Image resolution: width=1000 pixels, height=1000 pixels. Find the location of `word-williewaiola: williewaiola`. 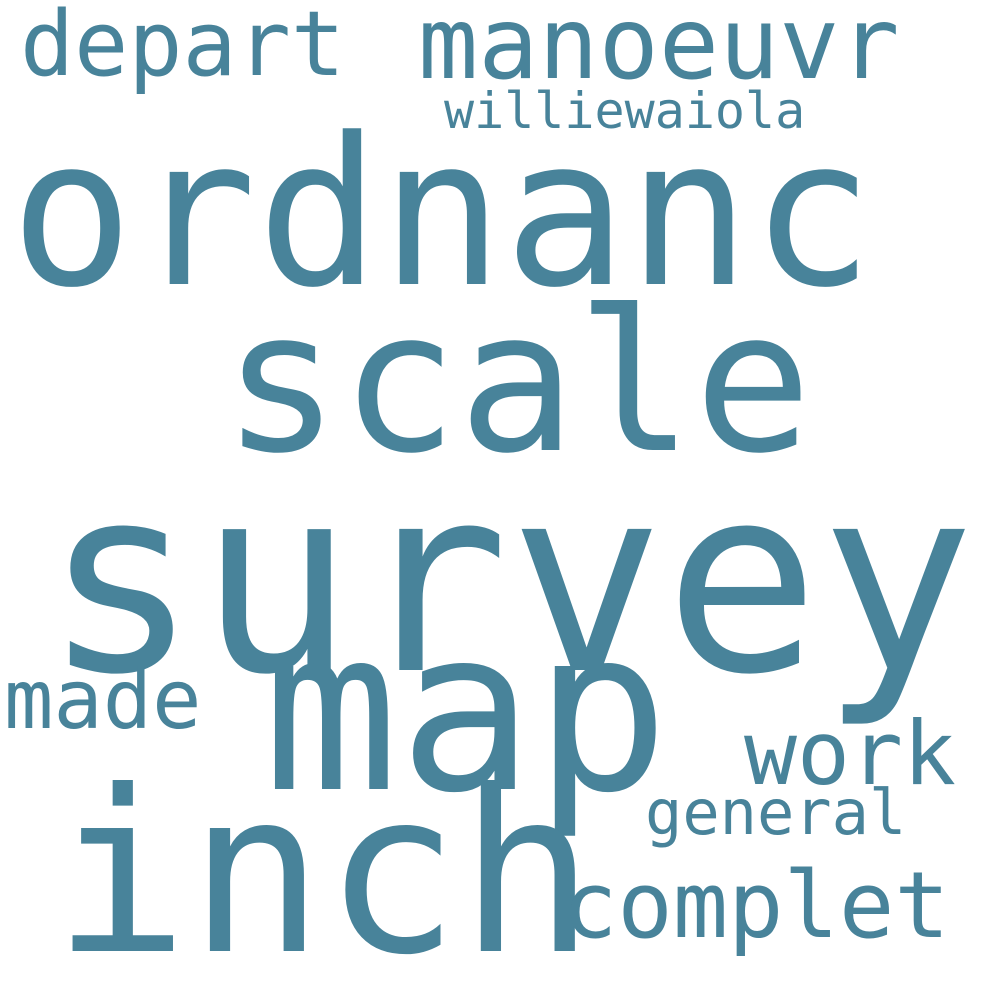

word-williewaiola: williewaiola is located at coordinates (625, 111).